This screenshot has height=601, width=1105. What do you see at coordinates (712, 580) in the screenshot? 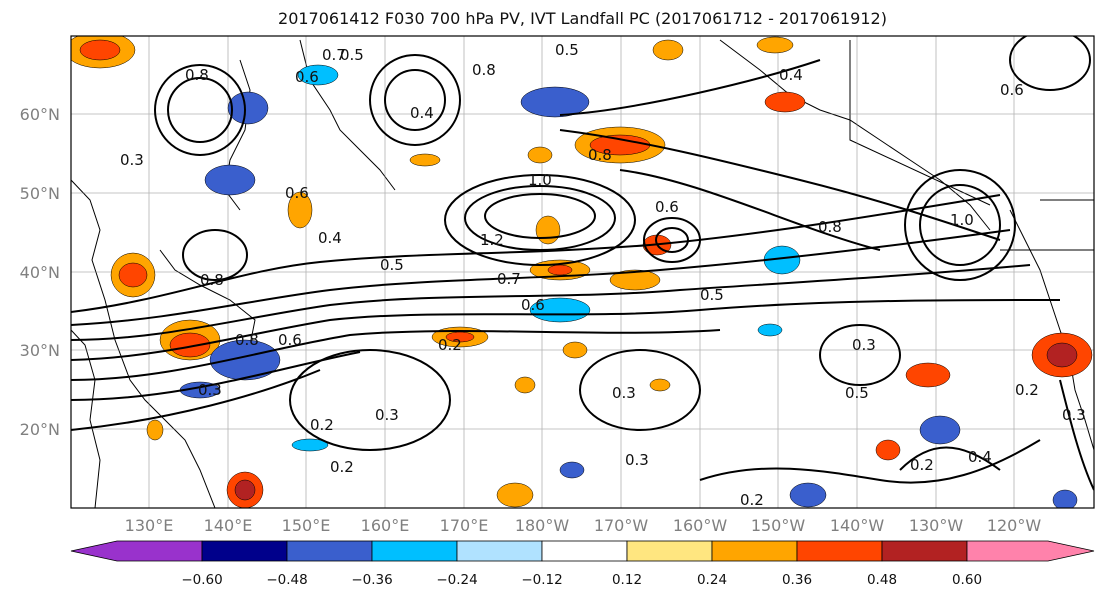
I see `colorbar-tick-label: 0.24` at bounding box center [712, 580].